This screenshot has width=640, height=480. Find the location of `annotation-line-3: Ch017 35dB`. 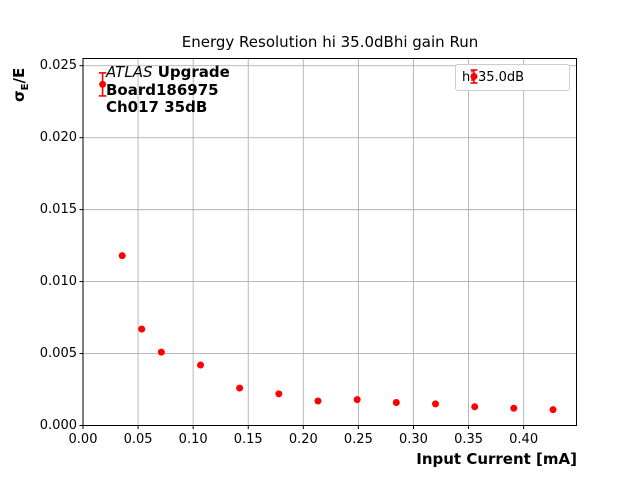

annotation-line-3: Ch017 35dB is located at coordinates (157, 107).